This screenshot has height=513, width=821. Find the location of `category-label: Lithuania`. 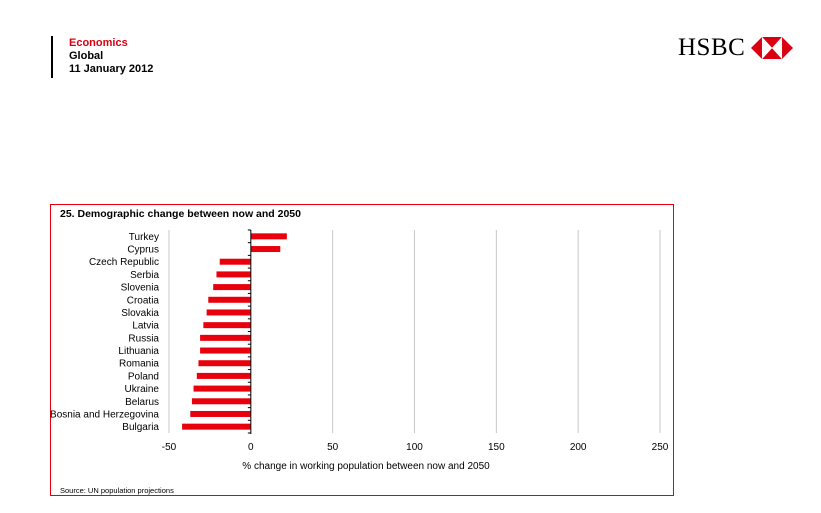

category-label: Lithuania is located at coordinates (138, 351).